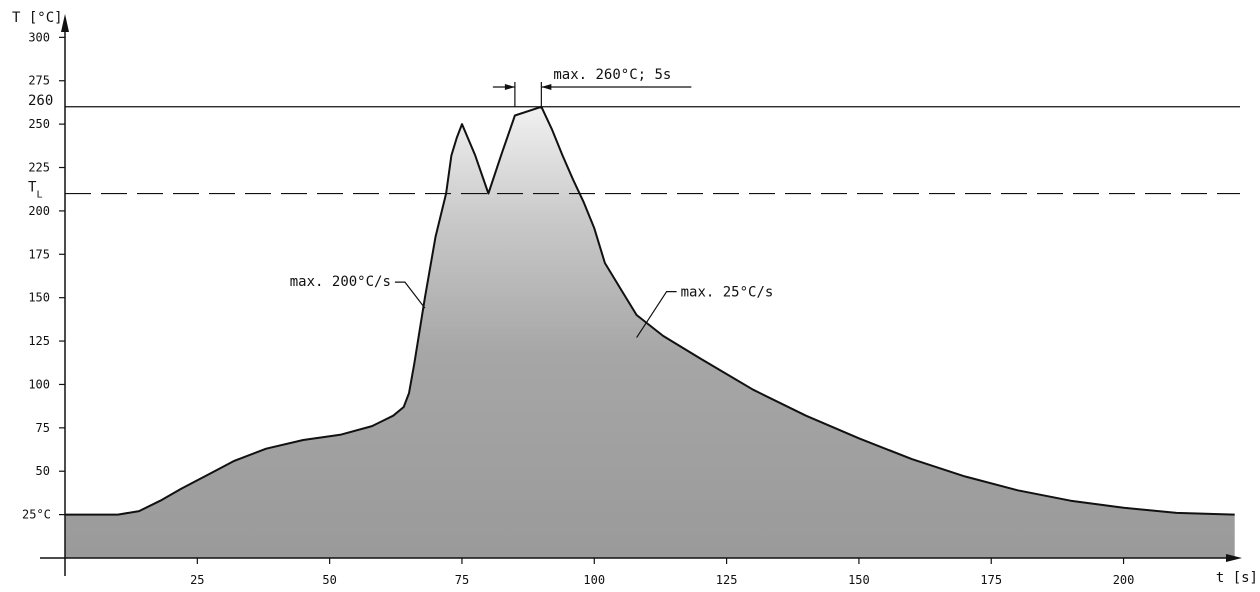 The width and height of the screenshot is (1260, 592). I want to click on y-tick-label: 275, so click(39, 81).